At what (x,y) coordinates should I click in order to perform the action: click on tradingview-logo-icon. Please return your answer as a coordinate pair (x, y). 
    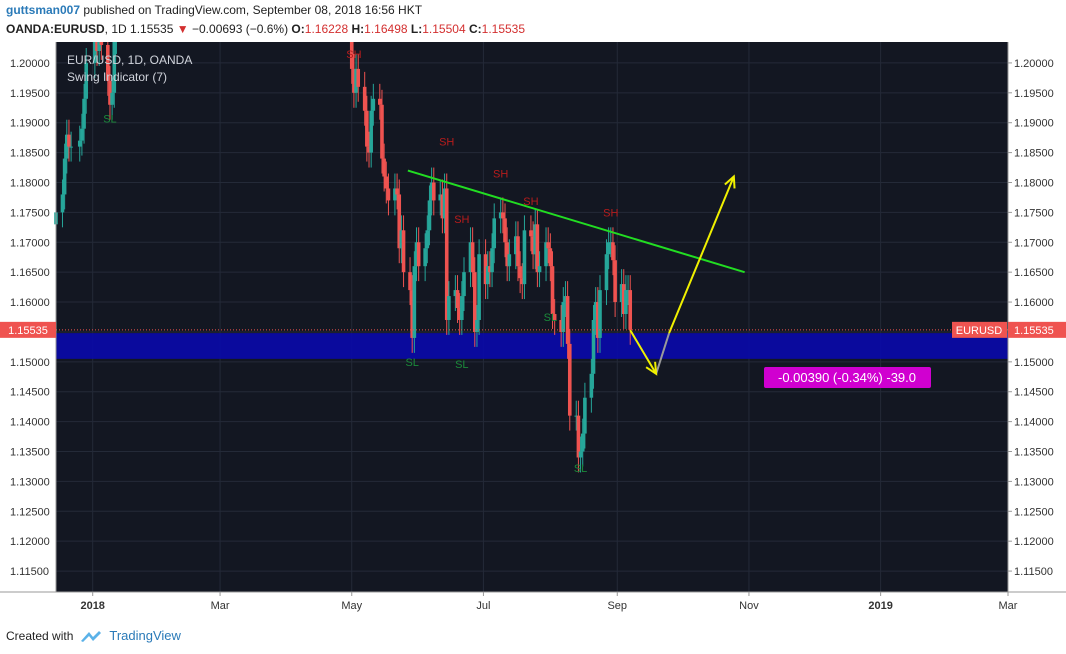
    Looking at the image, I should click on (91, 636).